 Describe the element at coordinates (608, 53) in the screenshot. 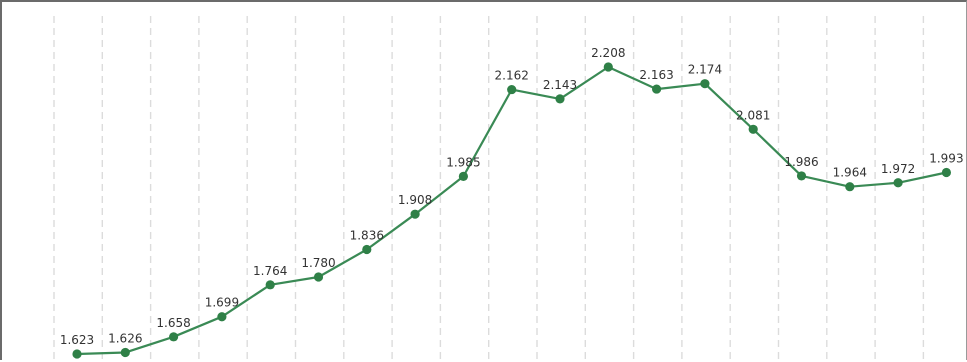

I see `data-label: 2.208` at that location.